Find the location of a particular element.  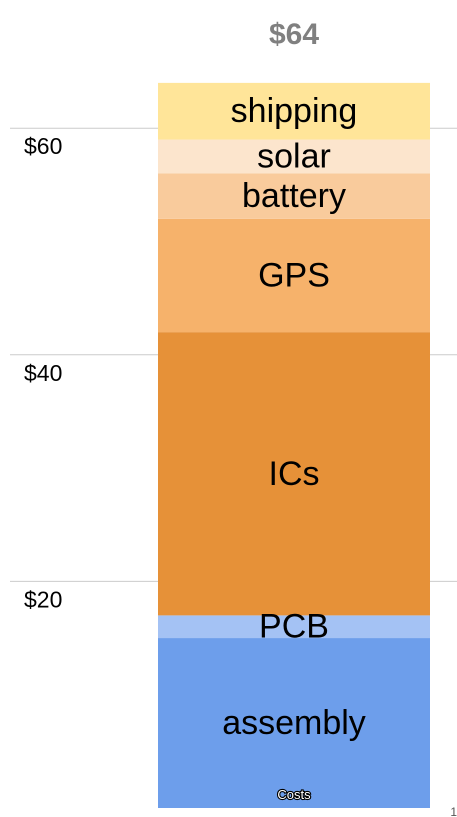

y-axis-ticks: $20 $40 $60 is located at coordinates (43, 372).